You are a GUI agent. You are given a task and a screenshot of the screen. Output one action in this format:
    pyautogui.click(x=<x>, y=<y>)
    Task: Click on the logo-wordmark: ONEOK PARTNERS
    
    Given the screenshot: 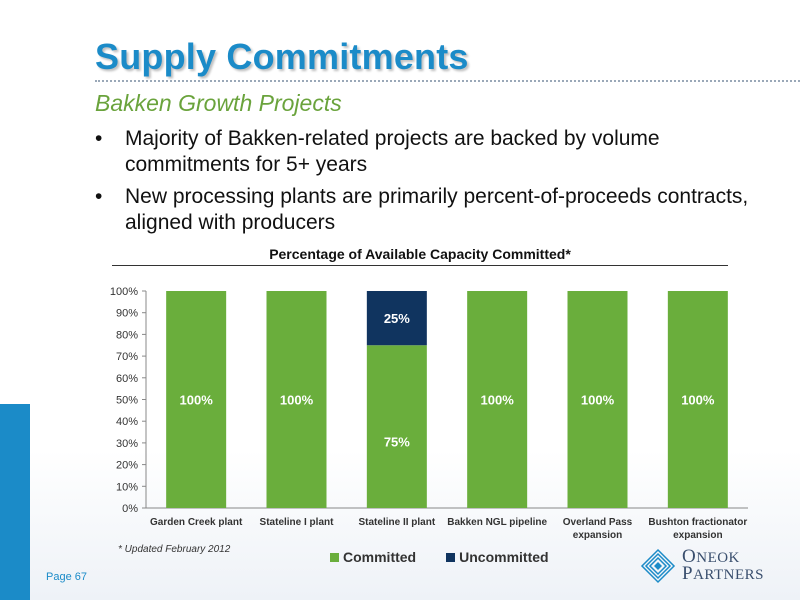 What is the action you would take?
    pyautogui.click(x=723, y=565)
    